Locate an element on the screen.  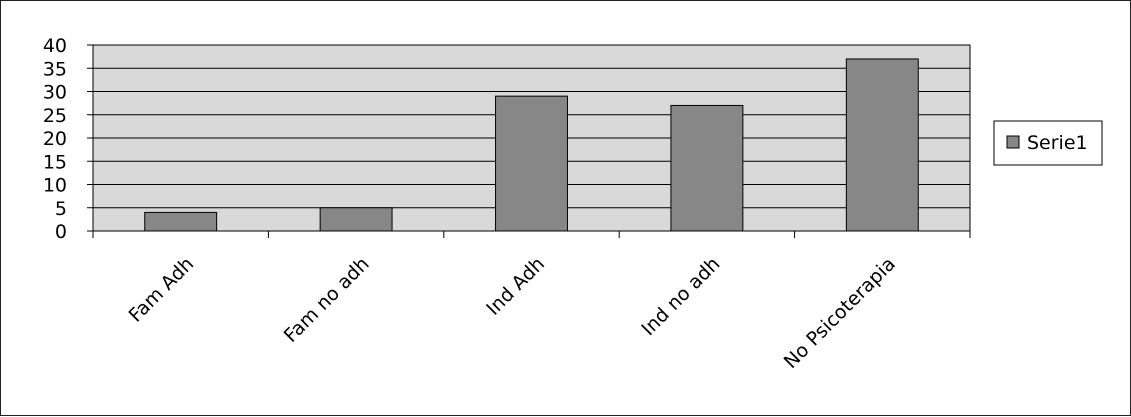
legend-swatch is located at coordinates (1013, 142).